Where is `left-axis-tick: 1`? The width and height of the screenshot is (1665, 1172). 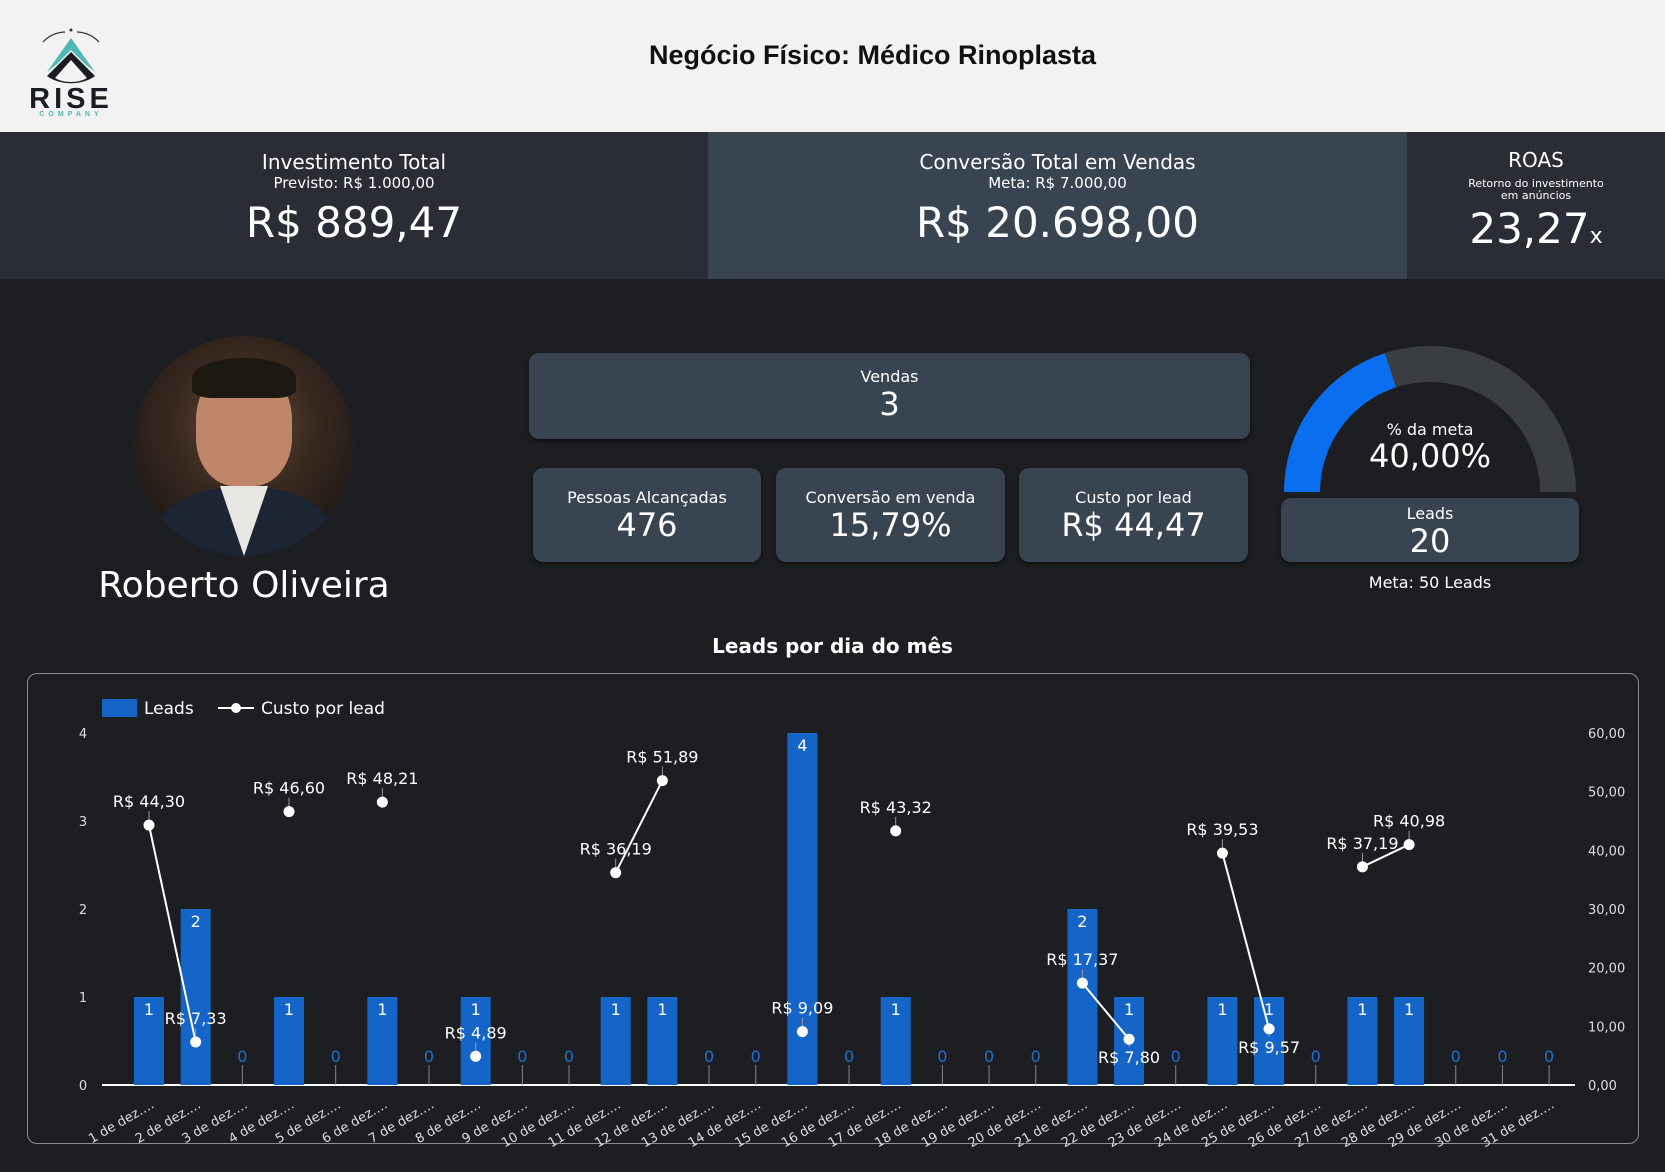 left-axis-tick: 1 is located at coordinates (83, 998).